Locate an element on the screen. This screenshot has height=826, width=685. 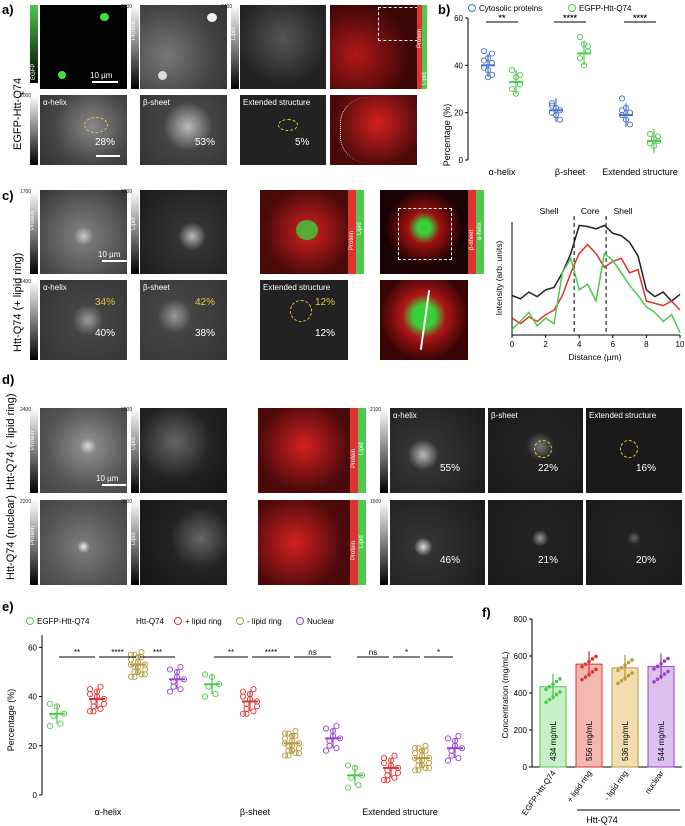
colorbar-d1-lipid is located at coordinates (135, 450).